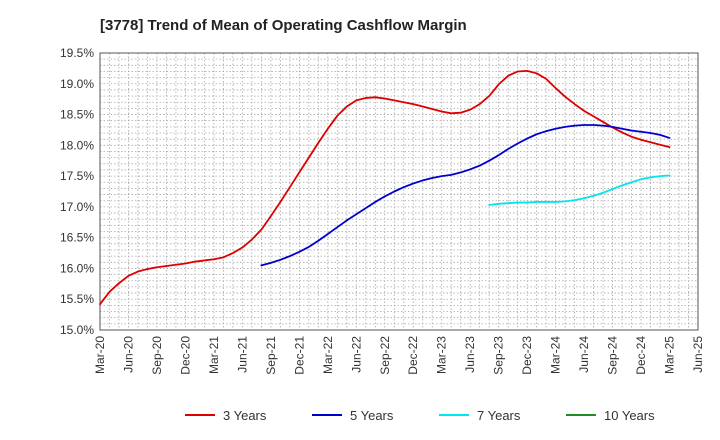 The width and height of the screenshot is (720, 440). Describe the element at coordinates (499, 415) in the screenshot. I see `legend-label: 7 Years` at that location.